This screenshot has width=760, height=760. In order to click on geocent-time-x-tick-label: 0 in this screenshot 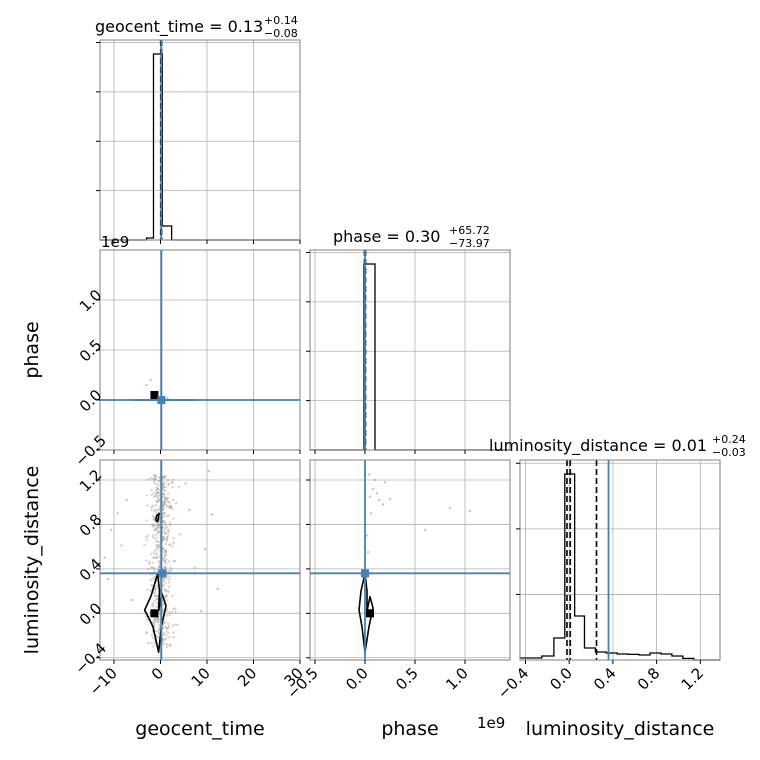, I will do `click(157, 673)`.